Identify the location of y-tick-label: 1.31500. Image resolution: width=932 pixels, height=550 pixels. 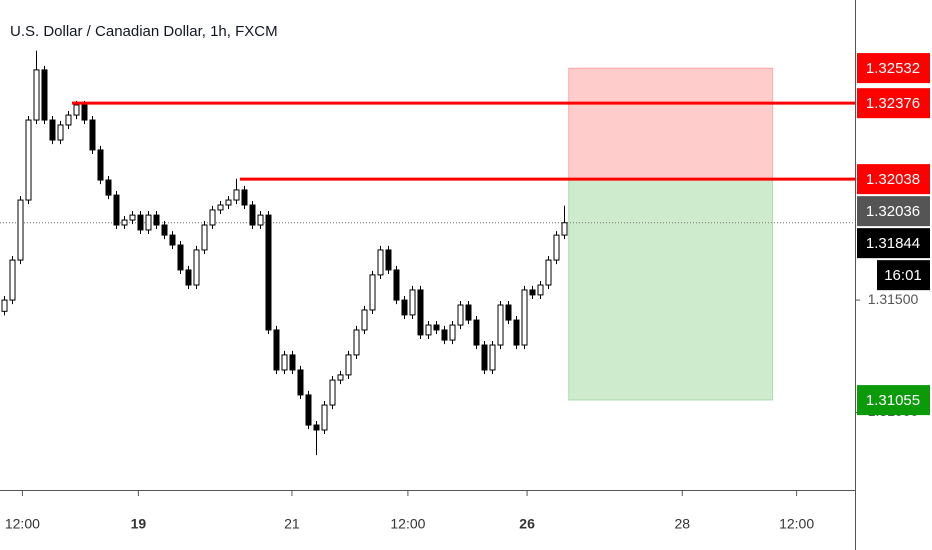
(893, 299).